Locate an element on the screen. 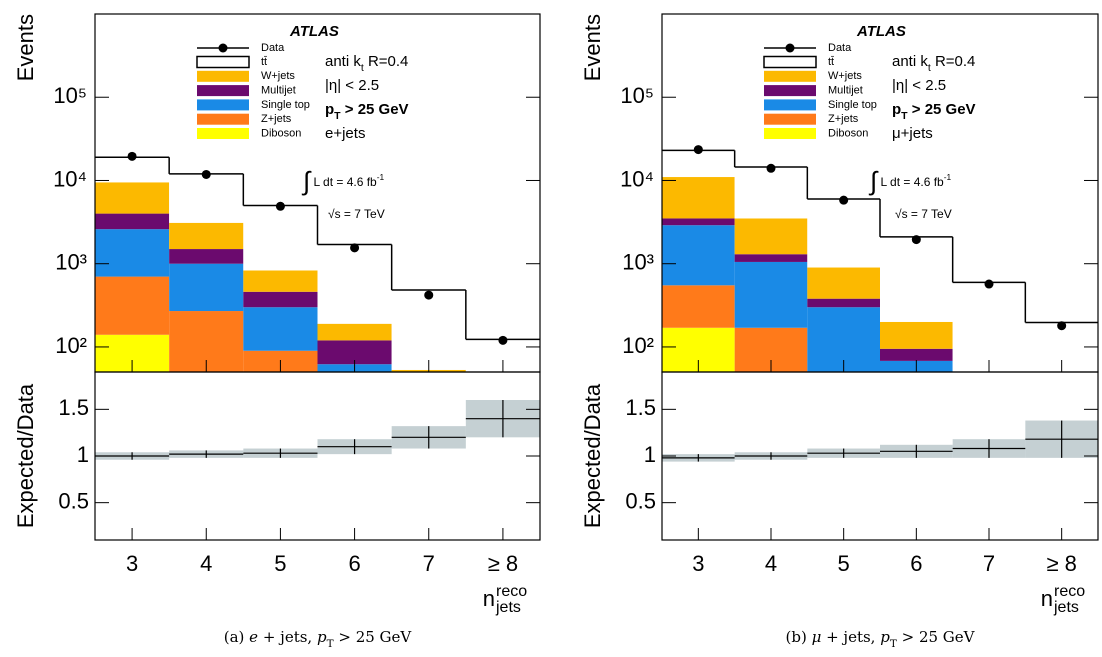 The image size is (1102, 657). caption-part: > 25 GeV is located at coordinates (936, 637).